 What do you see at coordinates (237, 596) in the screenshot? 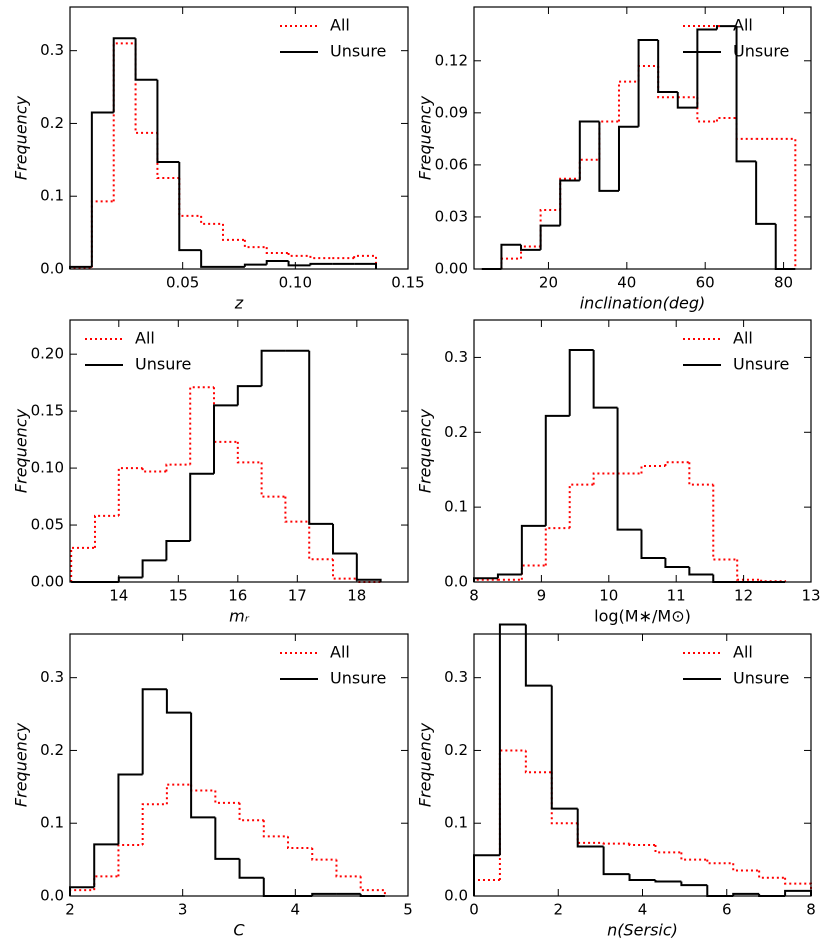
I see `x-tick-label: 16` at bounding box center [237, 596].